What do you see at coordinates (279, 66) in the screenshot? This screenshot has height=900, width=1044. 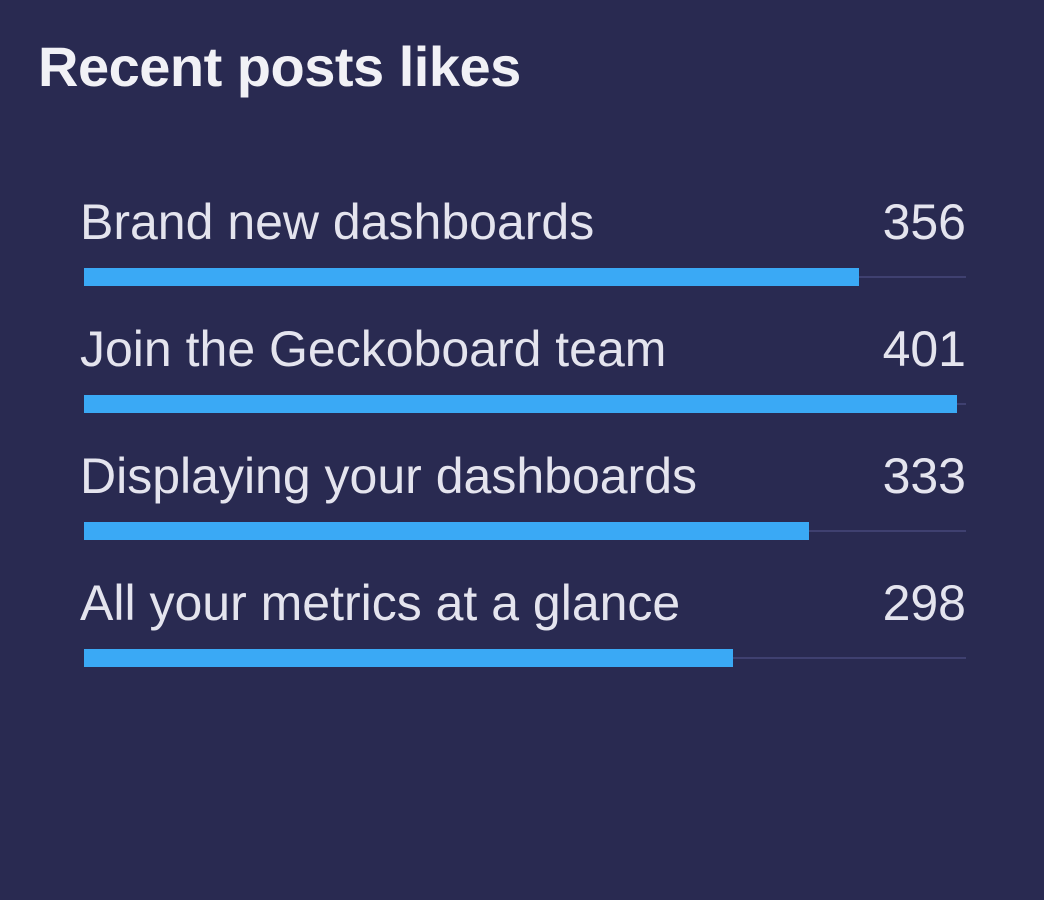 I see `widget-title: Recent posts likes` at bounding box center [279, 66].